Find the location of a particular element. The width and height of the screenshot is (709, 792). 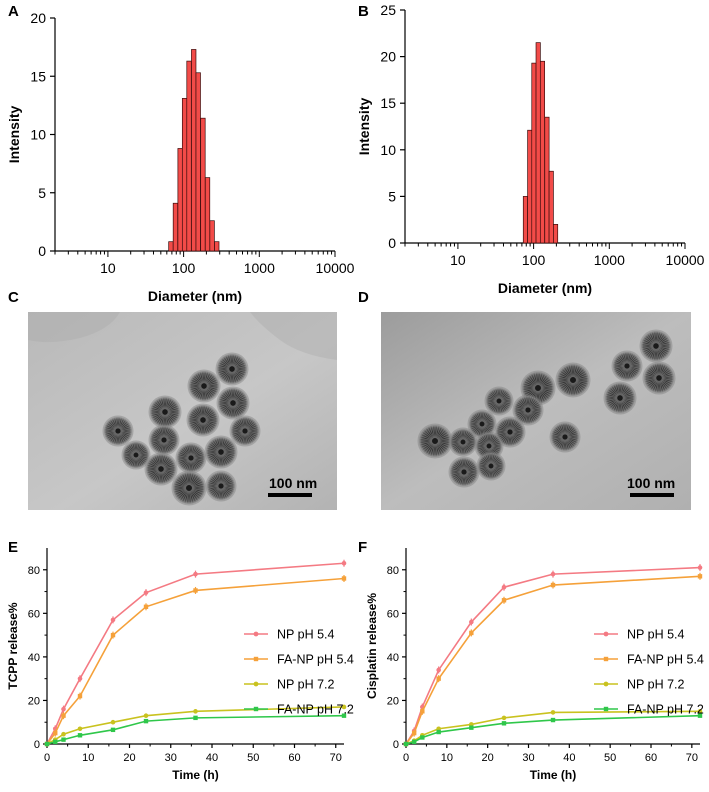

y-tick-label: 60 is located at coordinates (34, 614).